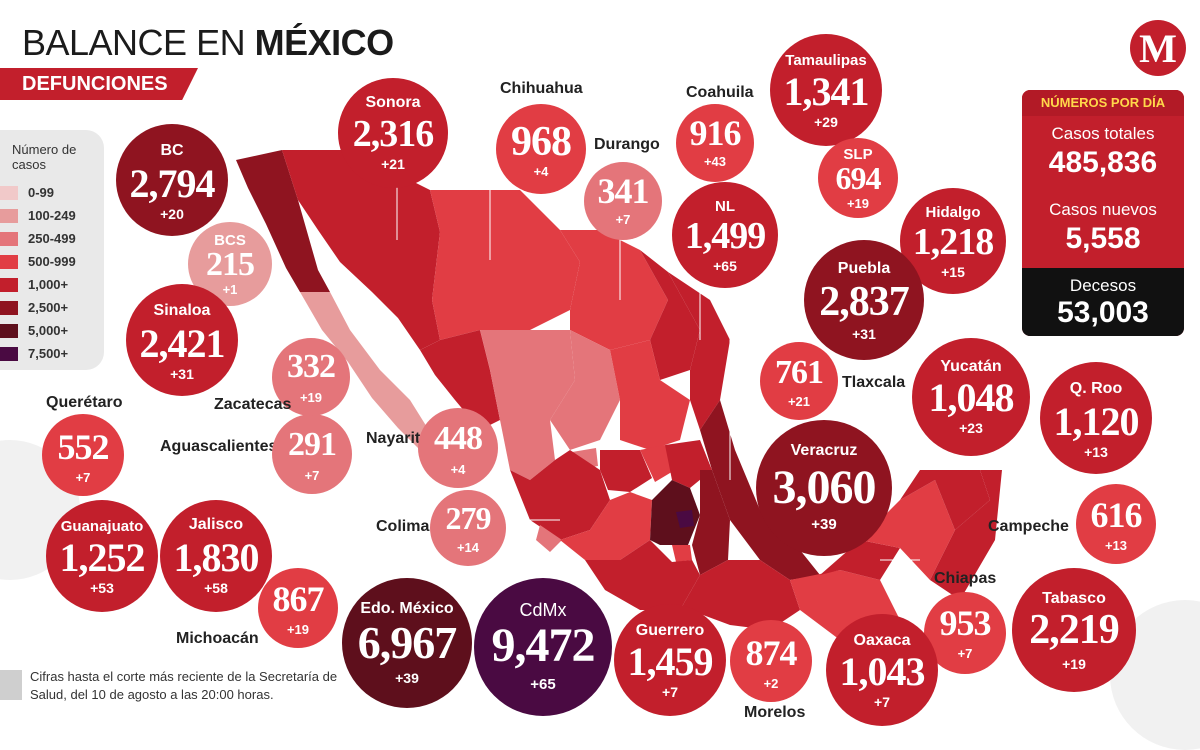 This screenshot has height=750, width=1200. What do you see at coordinates (824, 450) in the screenshot?
I see `state-name: Veracruz` at bounding box center [824, 450].